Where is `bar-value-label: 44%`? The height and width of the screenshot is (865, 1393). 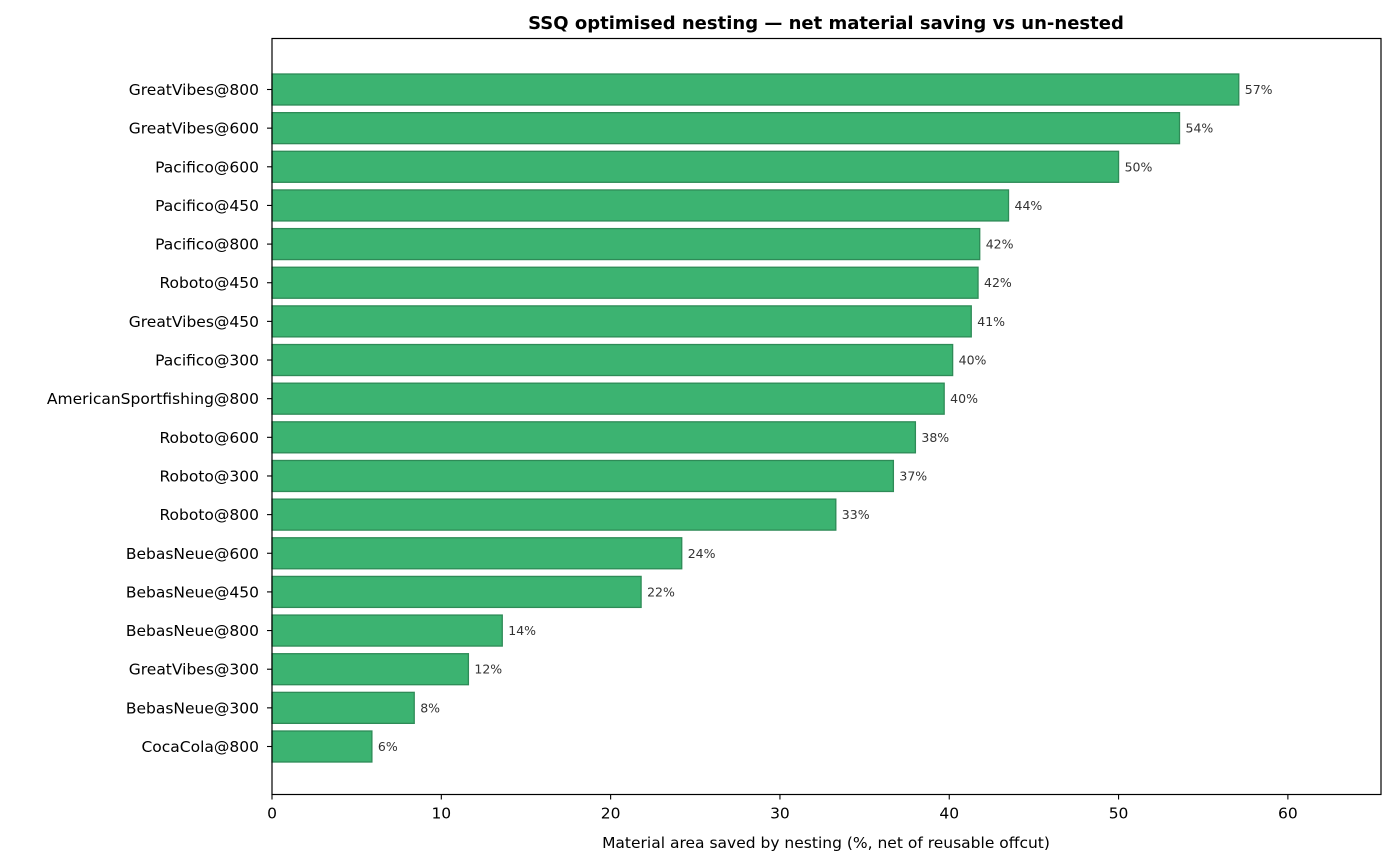 bar-value-label: 44% is located at coordinates (1029, 205).